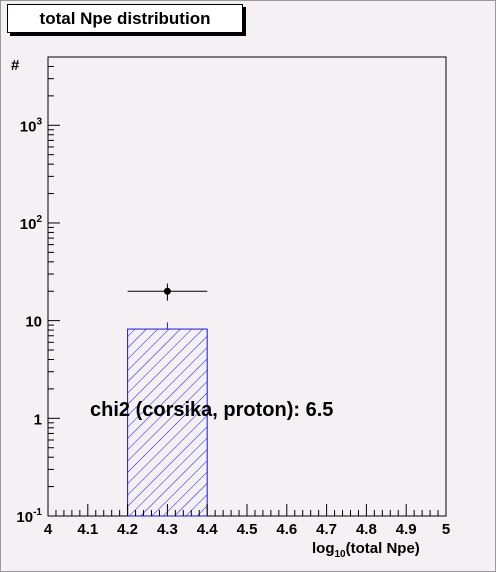 This screenshot has height=572, width=496. What do you see at coordinates (127, 529) in the screenshot?
I see `x-tick-label-2: 4.2` at bounding box center [127, 529].